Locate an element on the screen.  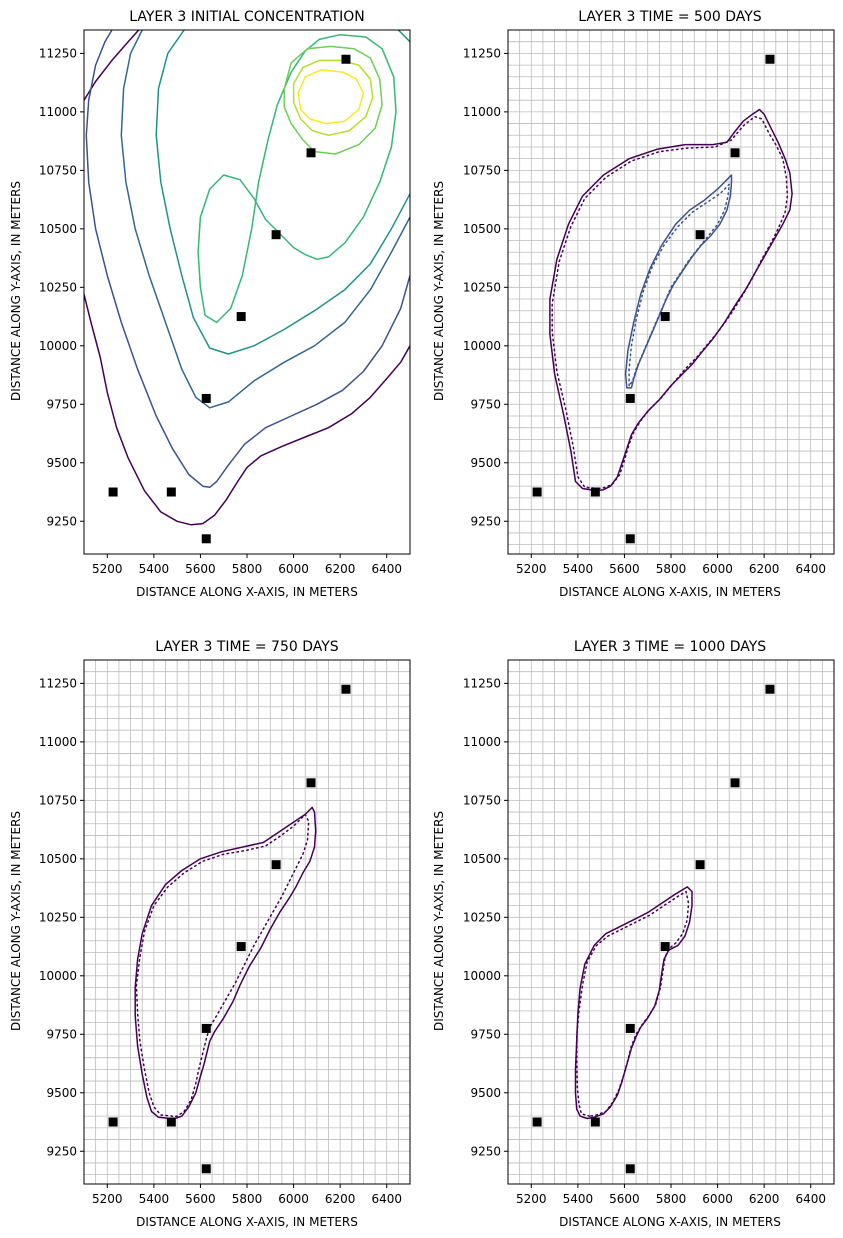
contour-lines is located at coordinates (225, 963).